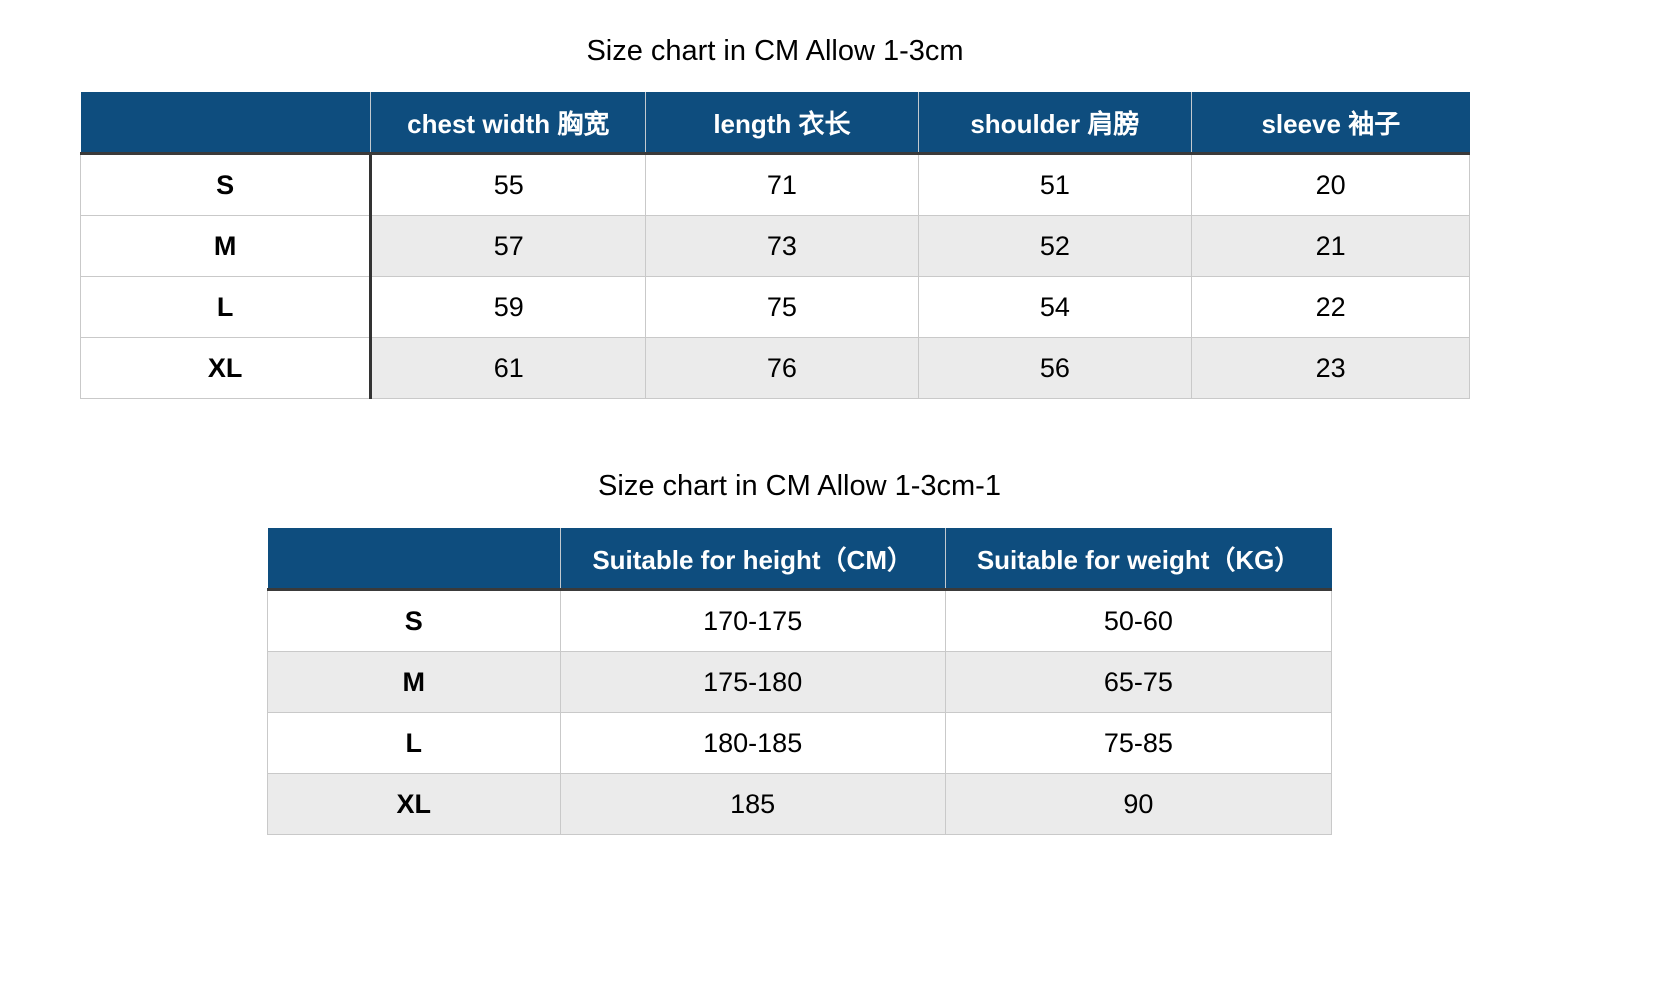 The width and height of the screenshot is (1654, 984). I want to click on cell-weight: 50-60, so click(1138, 620).